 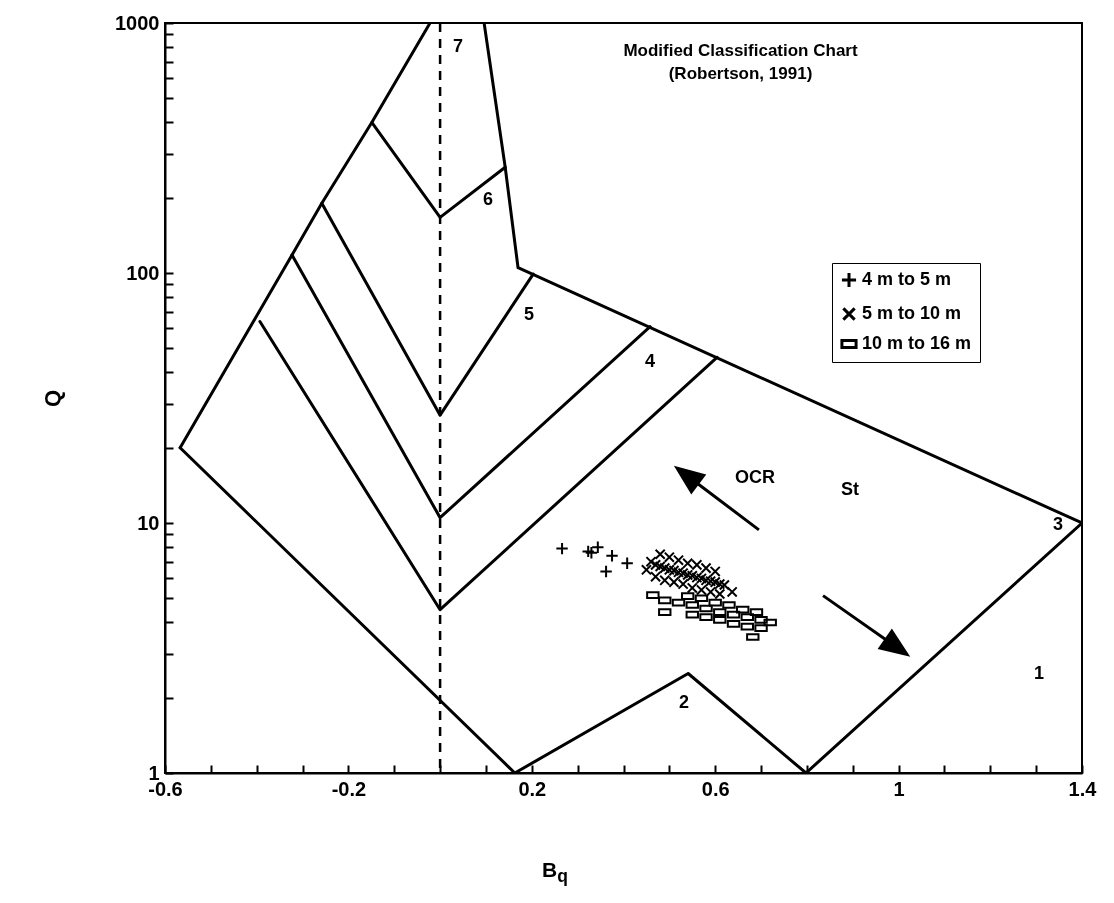 What do you see at coordinates (740, 50) in the screenshot?
I see `text: Modified Classification Chart` at bounding box center [740, 50].